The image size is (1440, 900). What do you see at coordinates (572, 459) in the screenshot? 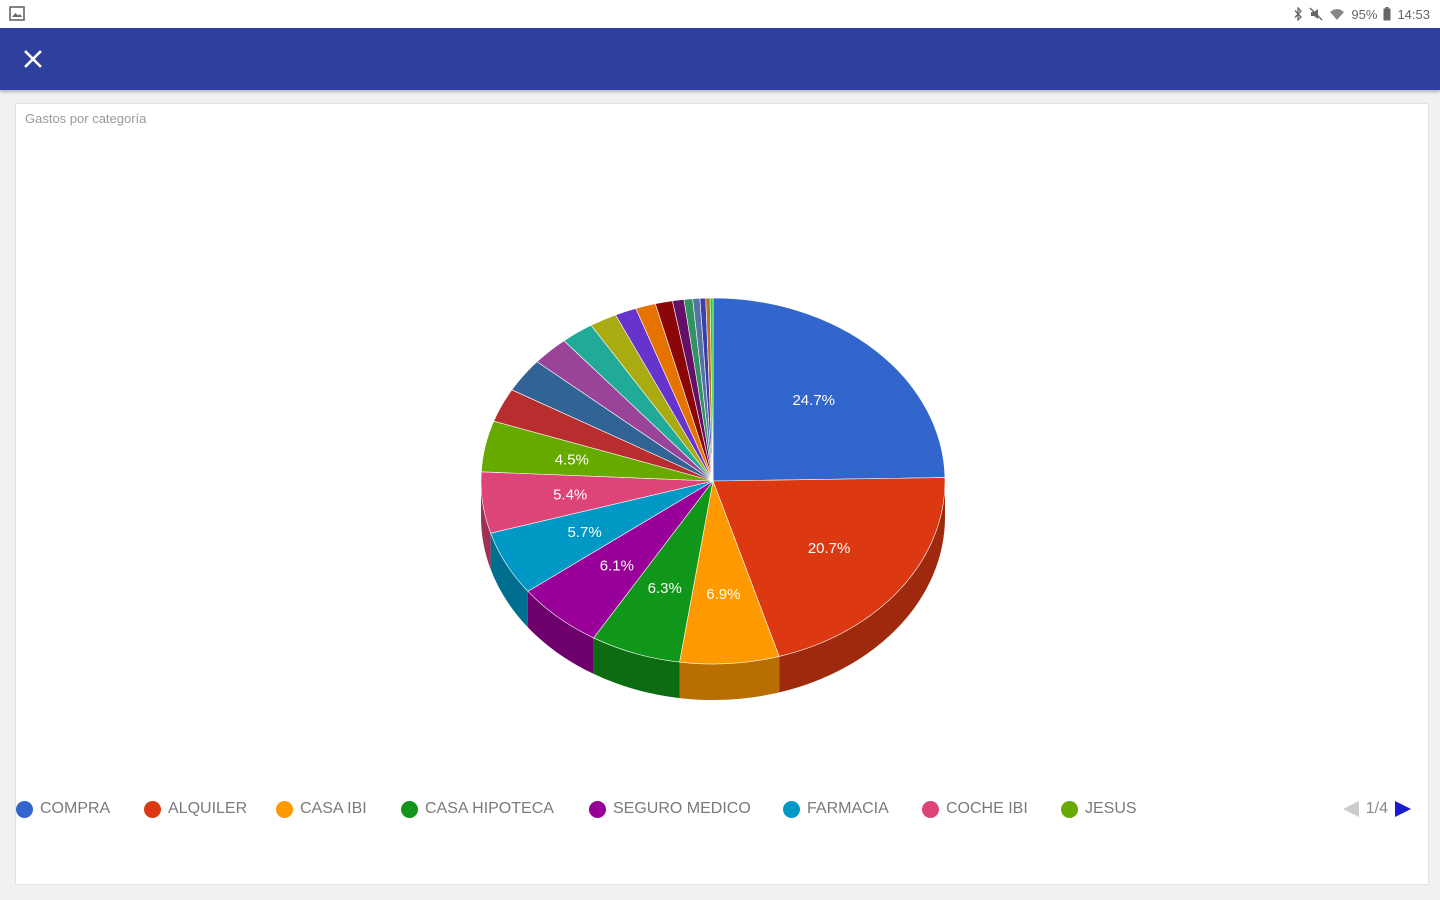
I see `pie-slice-label-7: 4.5%` at bounding box center [572, 459].